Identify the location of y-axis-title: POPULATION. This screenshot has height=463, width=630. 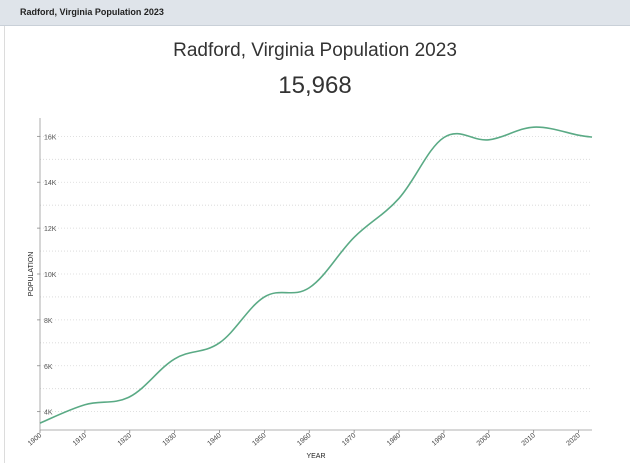
(31, 274).